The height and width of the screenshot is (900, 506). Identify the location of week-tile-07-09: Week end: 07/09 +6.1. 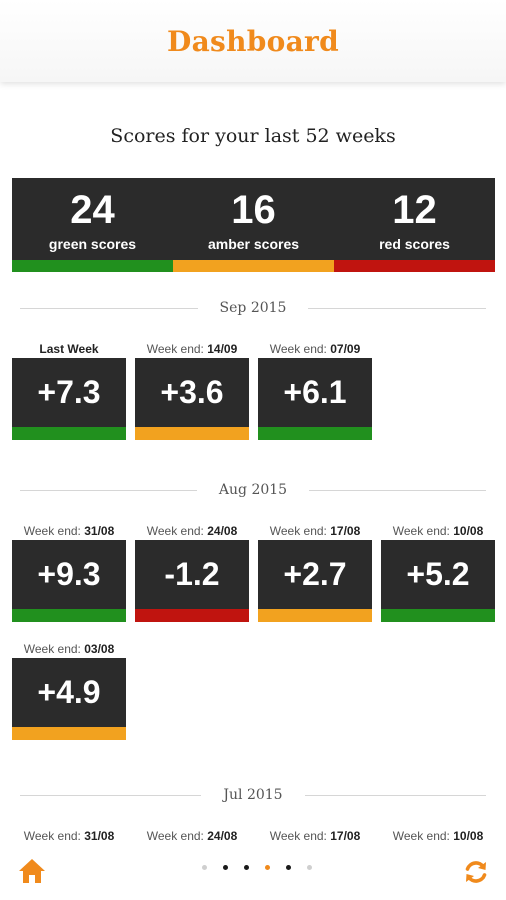
(315, 390).